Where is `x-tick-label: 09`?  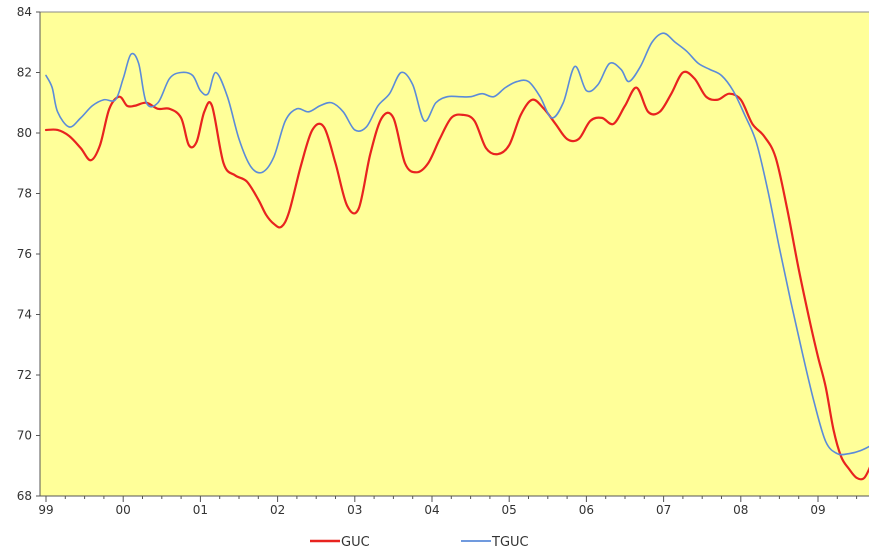 x-tick-label: 09 is located at coordinates (817, 510).